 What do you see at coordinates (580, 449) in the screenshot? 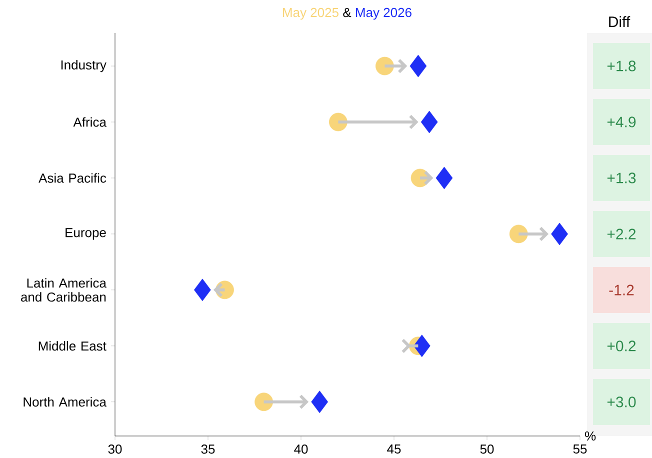
I see `x-tick-label: 55` at bounding box center [580, 449].